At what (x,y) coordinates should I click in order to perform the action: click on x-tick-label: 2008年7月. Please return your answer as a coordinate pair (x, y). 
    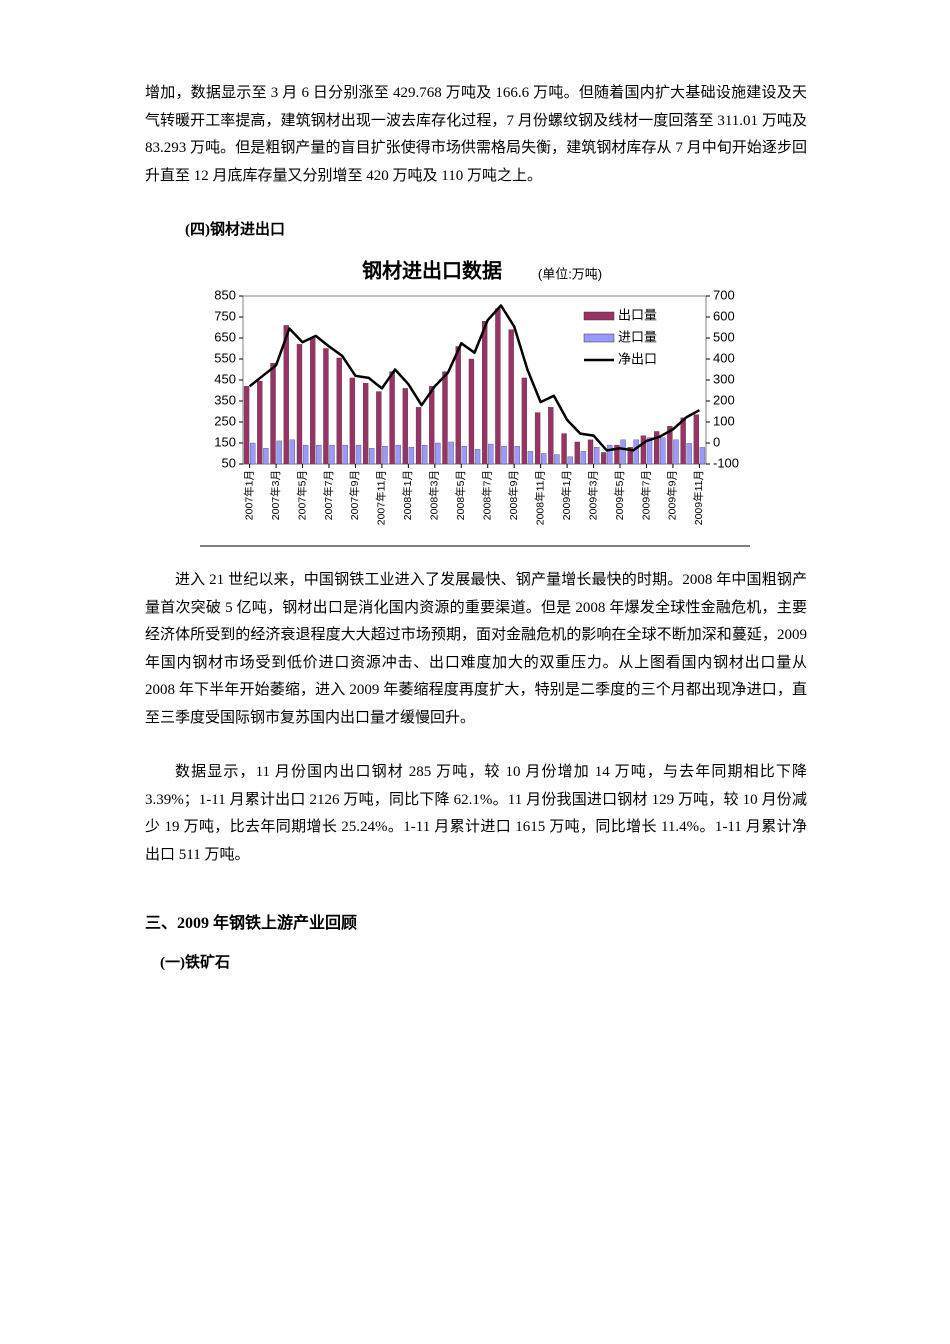
    Looking at the image, I should click on (487, 495).